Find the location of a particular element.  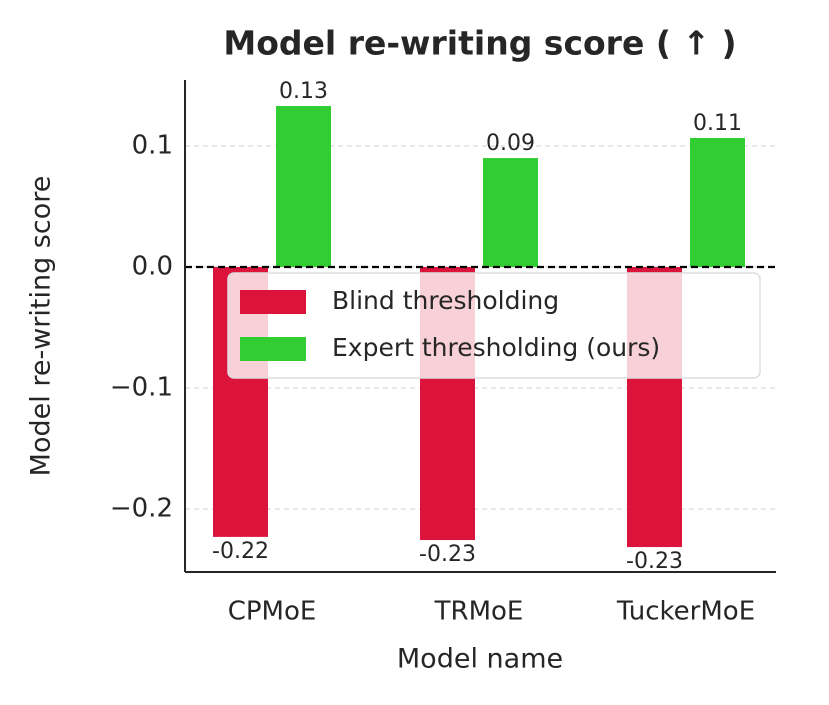

x-tick-label: TuckerMoE is located at coordinates (685, 612).